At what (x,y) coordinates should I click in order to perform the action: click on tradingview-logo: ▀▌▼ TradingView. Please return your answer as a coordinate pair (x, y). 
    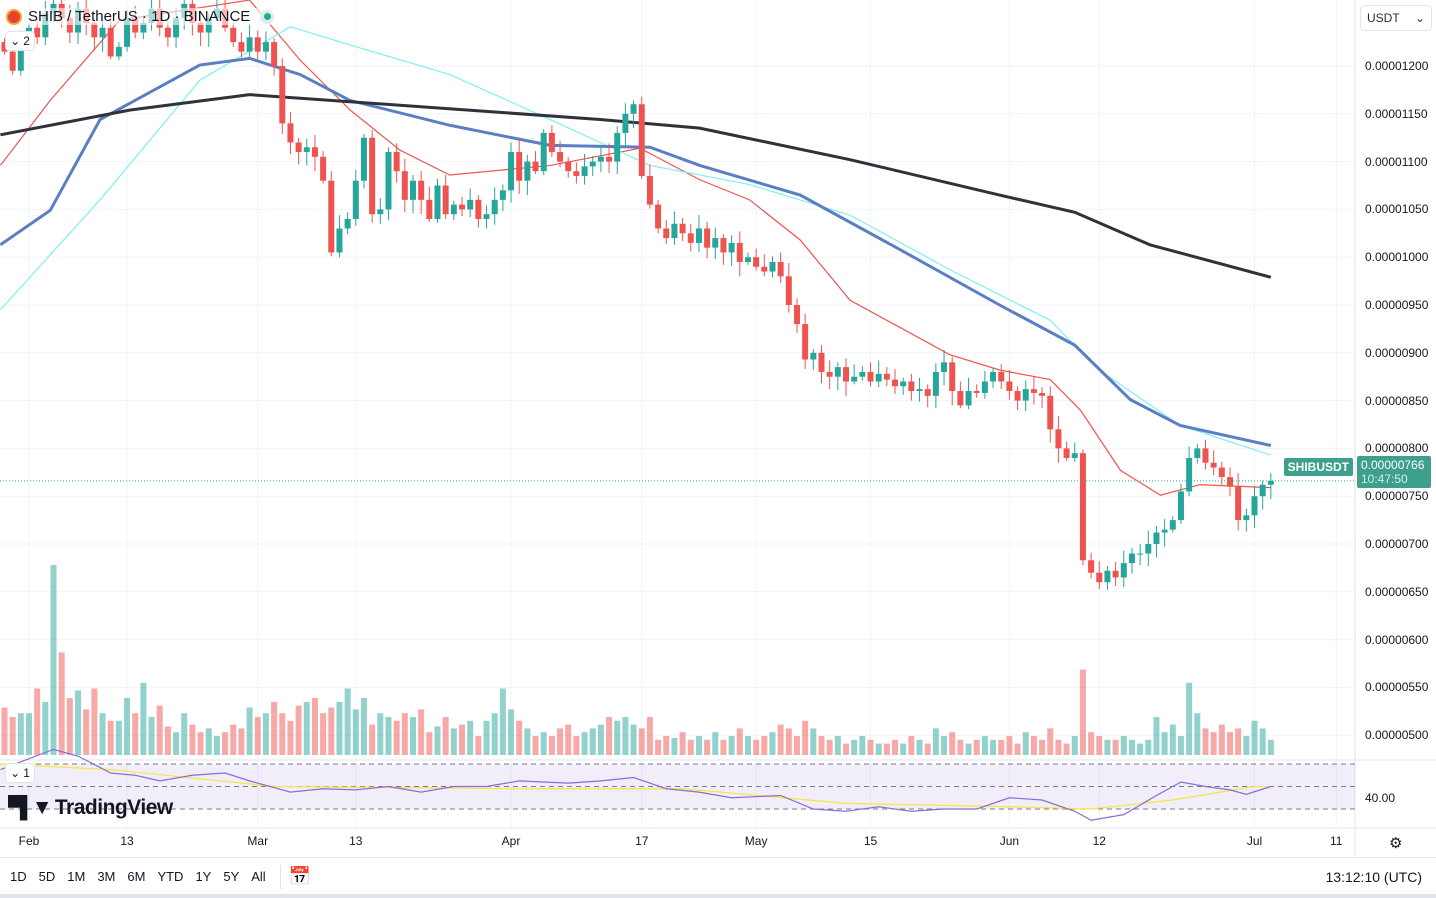
    Looking at the image, I should click on (90, 807).